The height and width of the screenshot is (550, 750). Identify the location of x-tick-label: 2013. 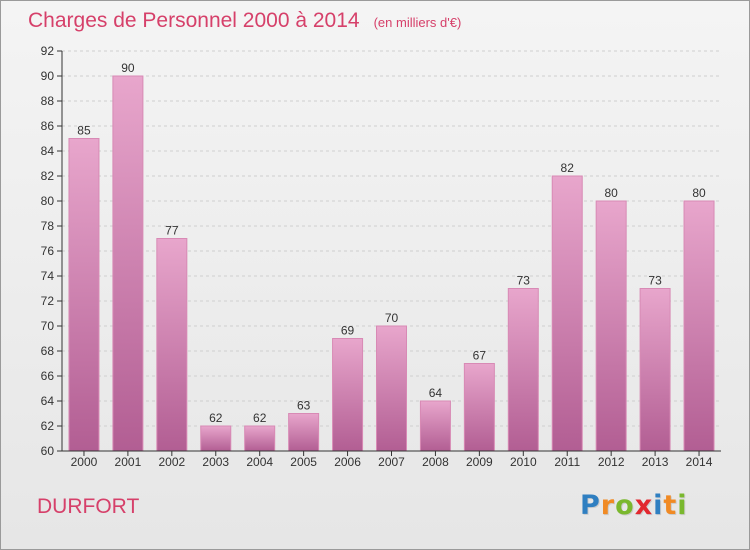
(655, 462).